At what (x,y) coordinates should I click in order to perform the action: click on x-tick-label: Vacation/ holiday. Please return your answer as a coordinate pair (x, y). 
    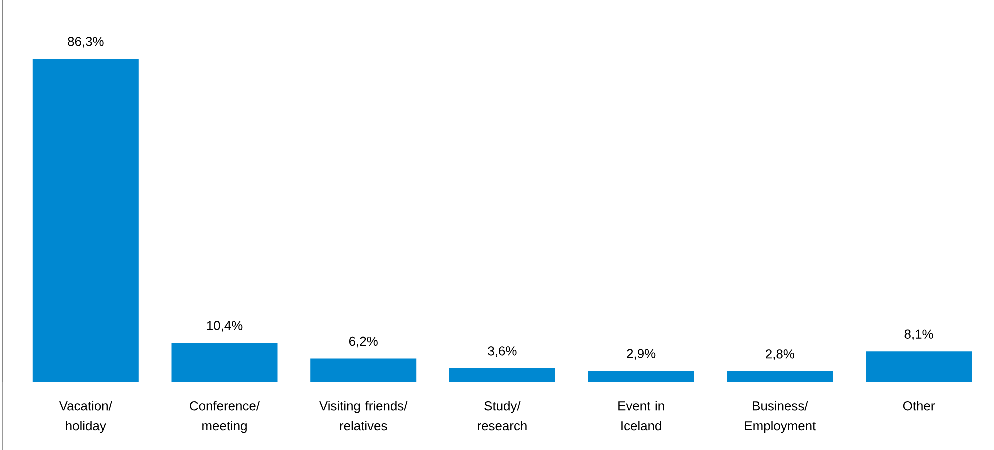
    Looking at the image, I should click on (85, 417).